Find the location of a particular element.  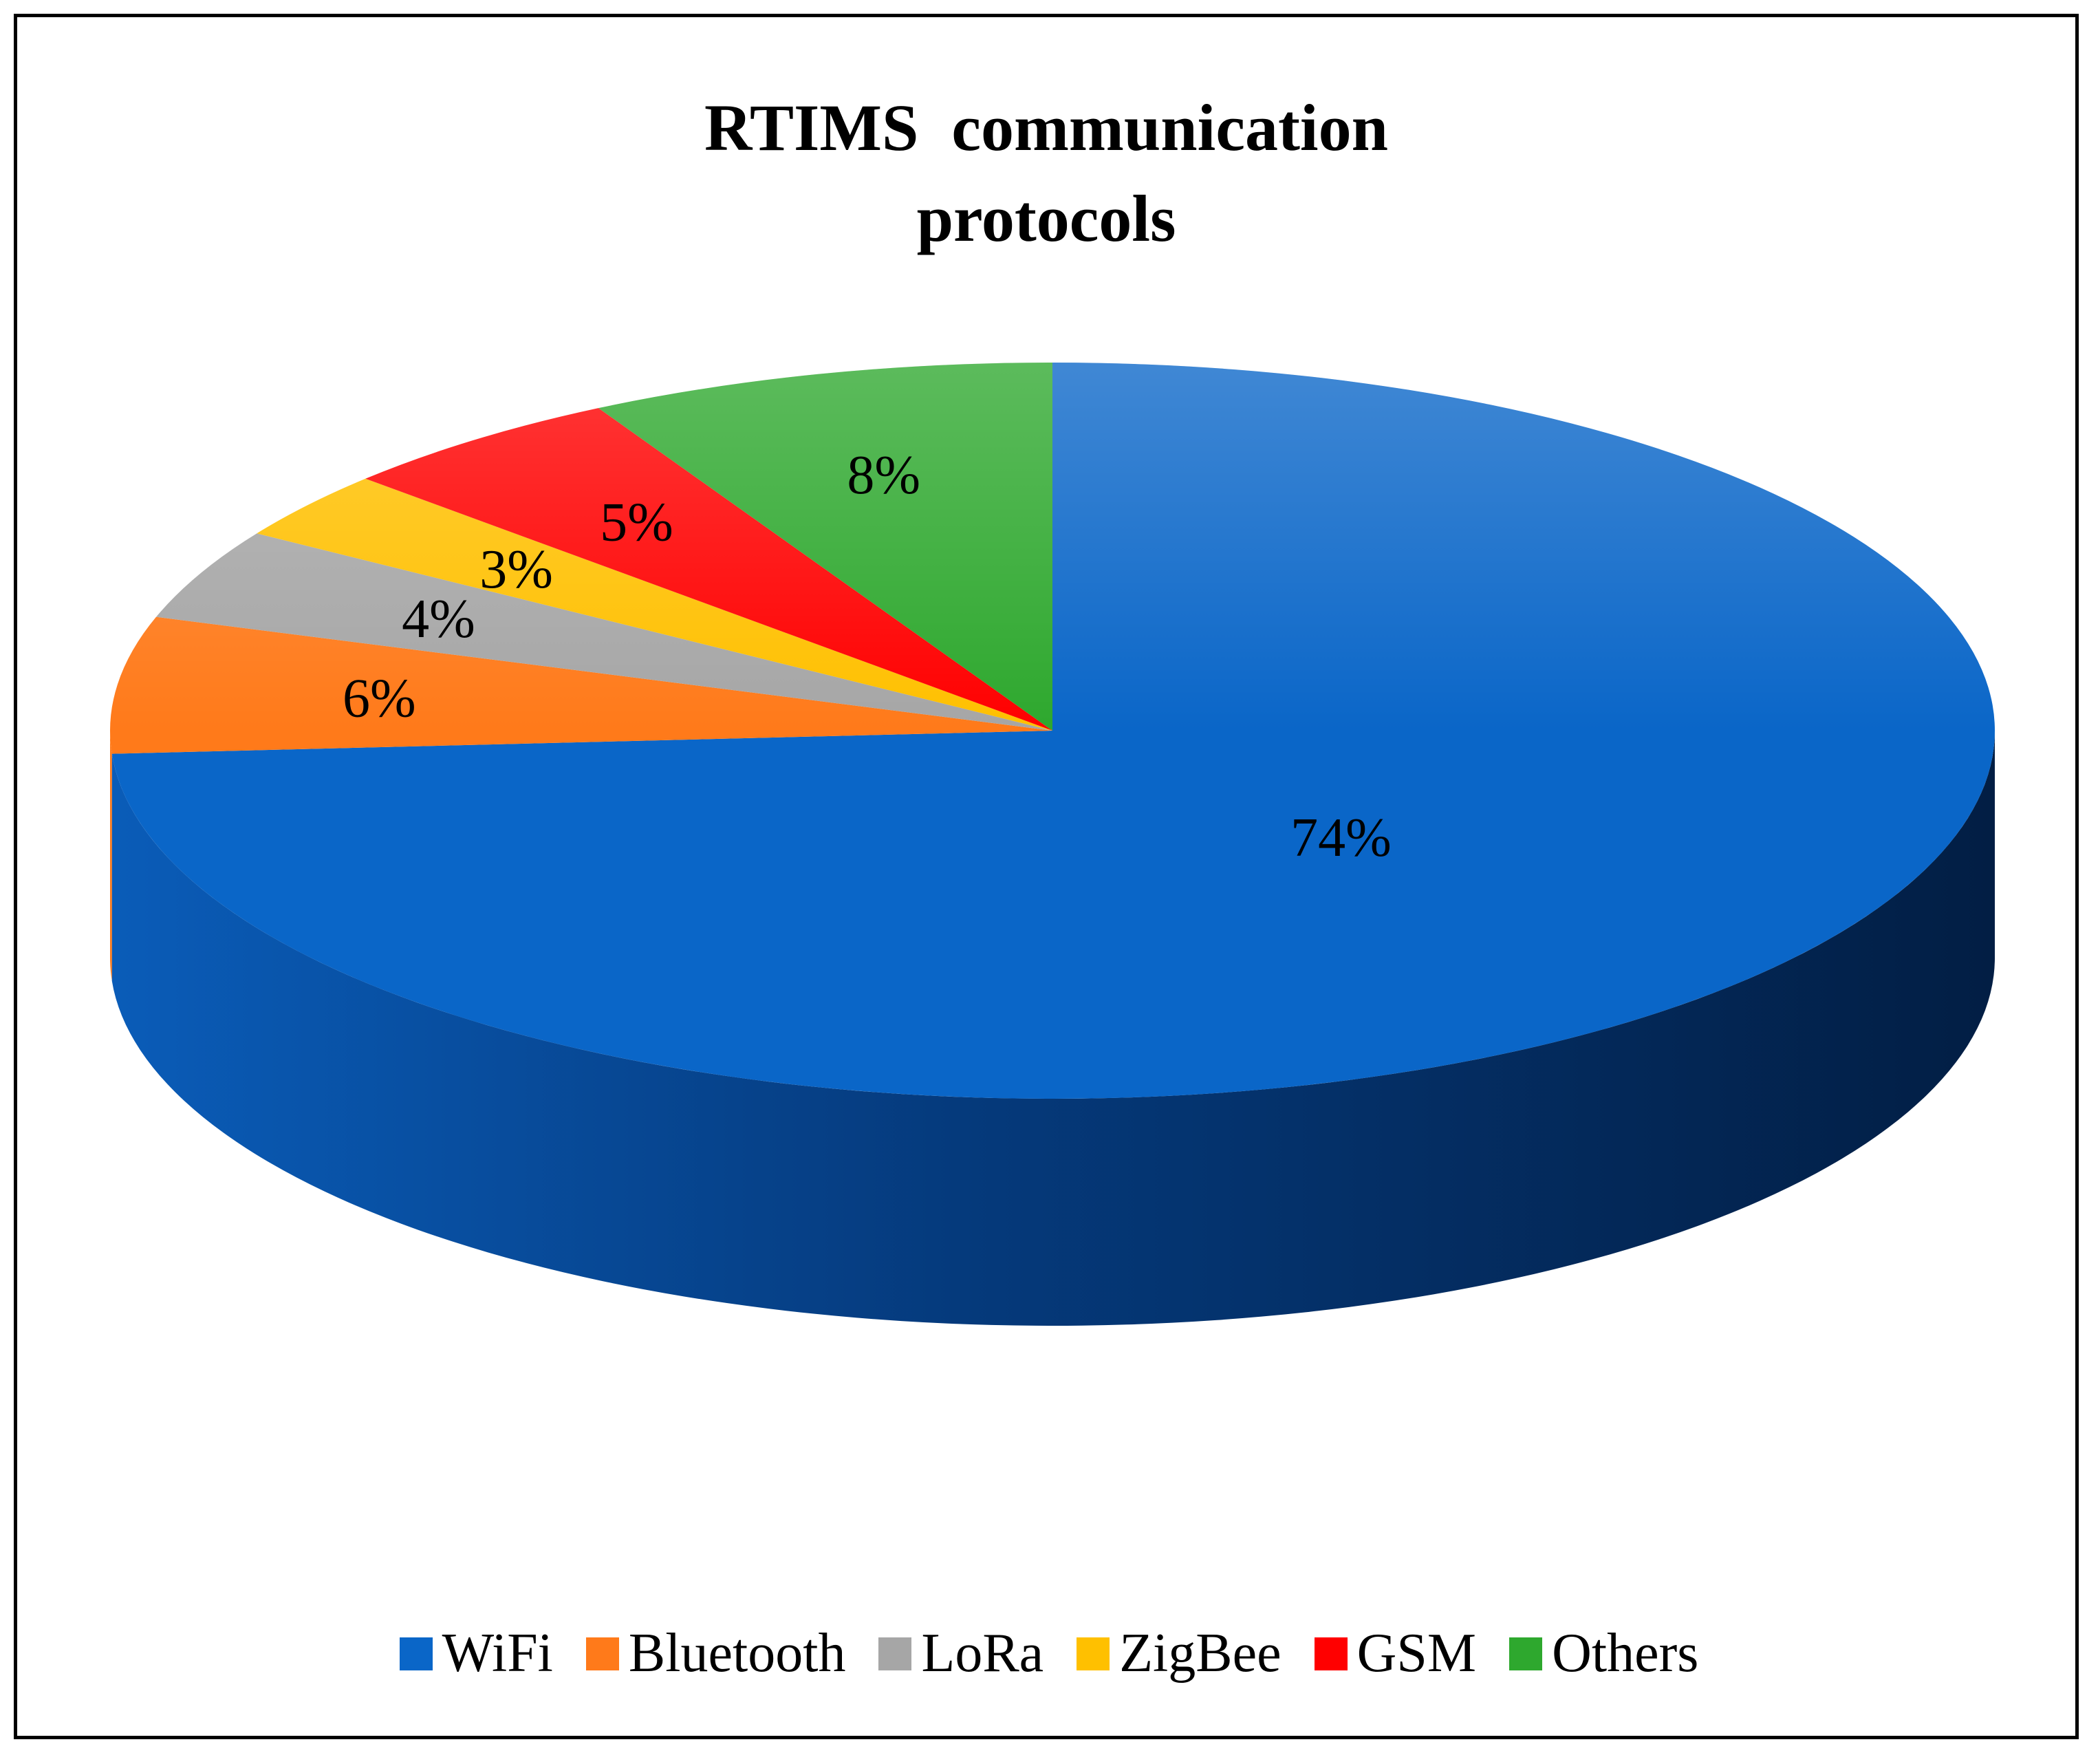

legend-item-bluetooth: Bluetooth is located at coordinates (716, 1654).